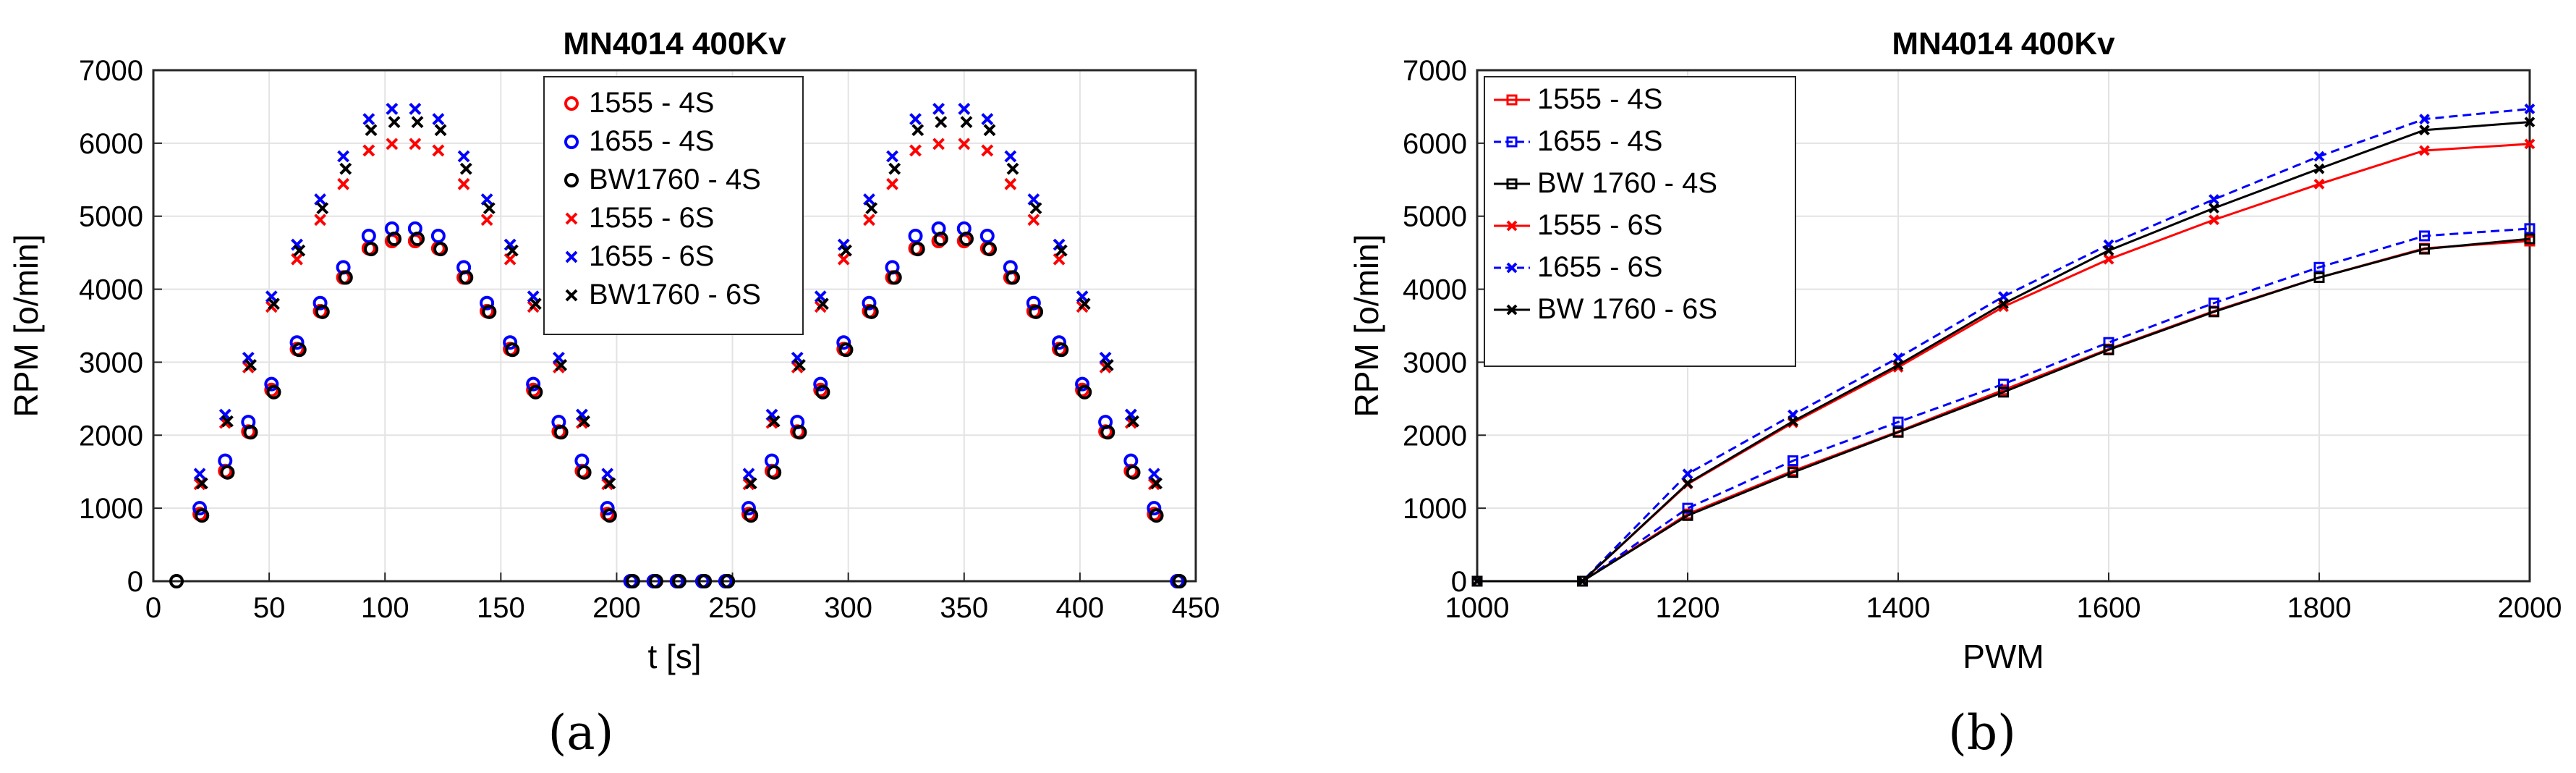 The width and height of the screenshot is (2576, 773). I want to click on x-tick-label: 400, so click(1080, 608).